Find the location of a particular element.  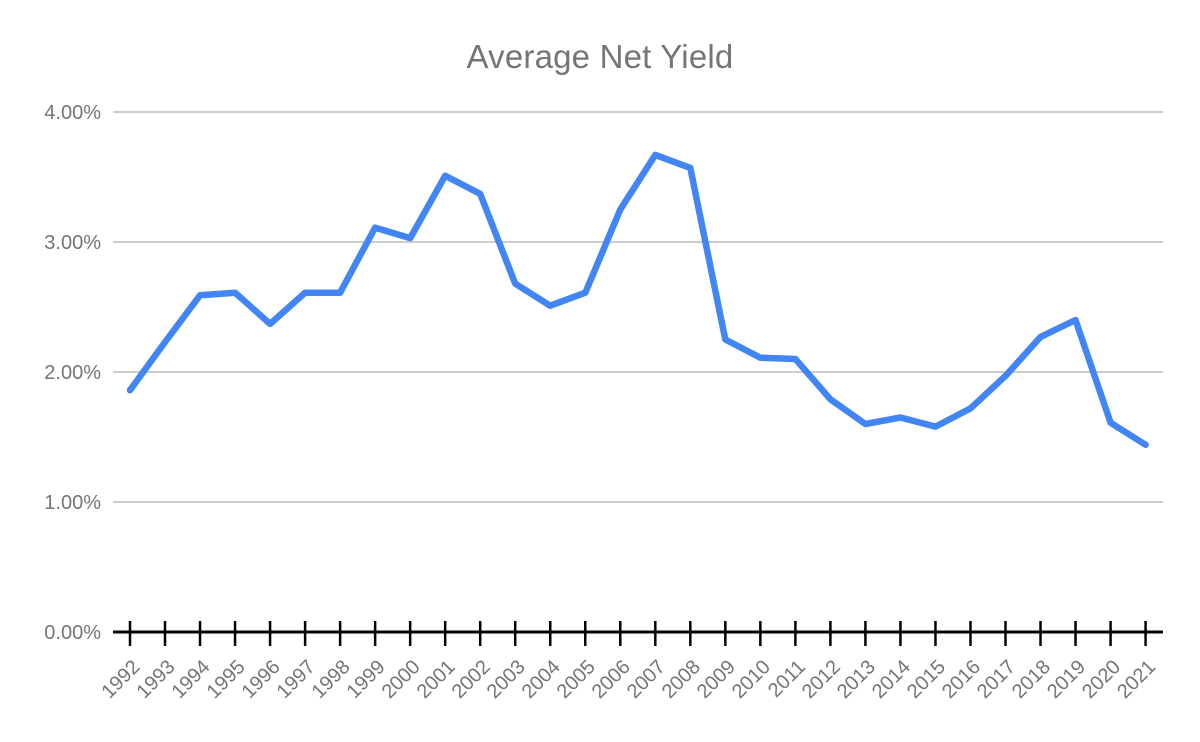

x-axis-tick-label: 2001 is located at coordinates (436, 679).